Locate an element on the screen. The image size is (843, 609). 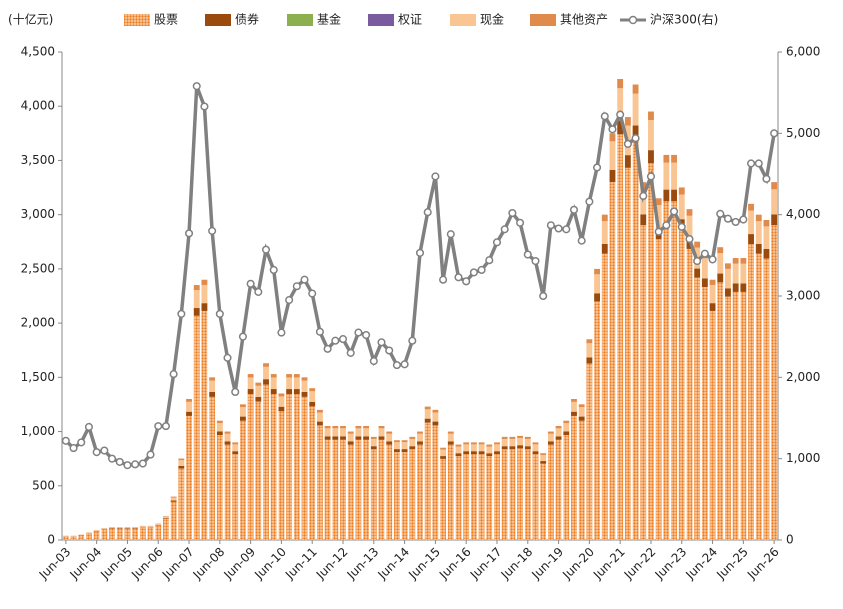
x-tick-label: Jun-17 is located at coordinates (486, 564).